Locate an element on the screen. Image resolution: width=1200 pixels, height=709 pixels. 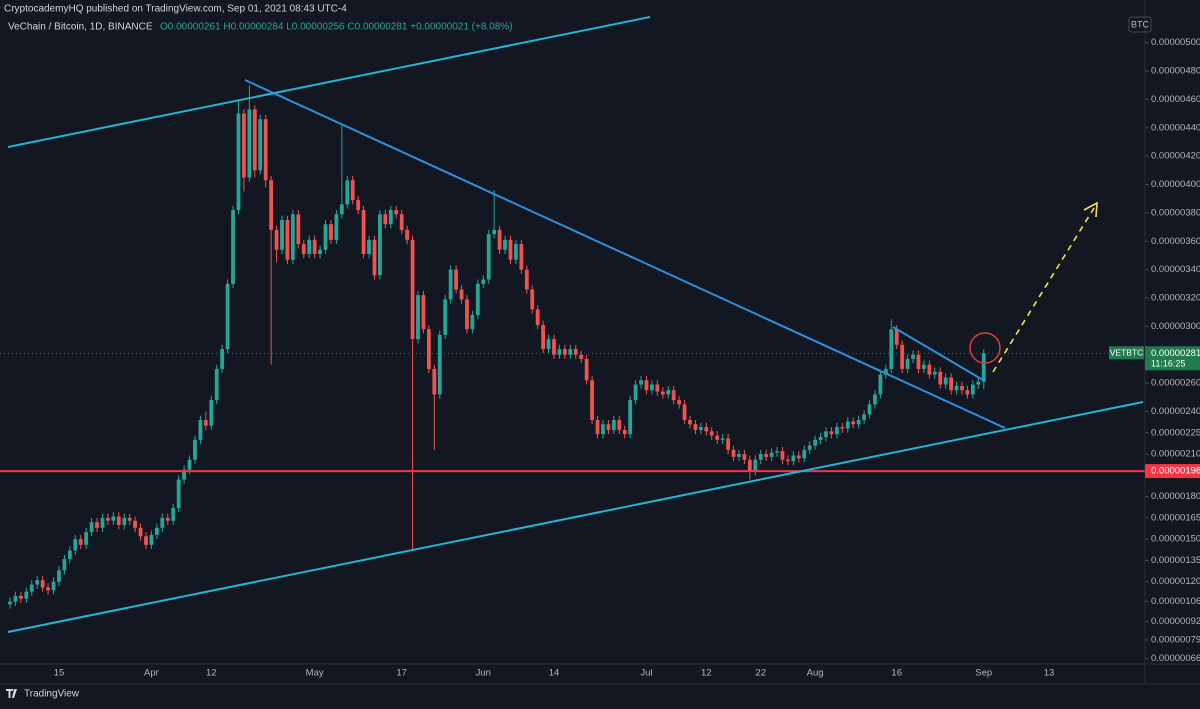
currency-box is located at coordinates (1140, 24).